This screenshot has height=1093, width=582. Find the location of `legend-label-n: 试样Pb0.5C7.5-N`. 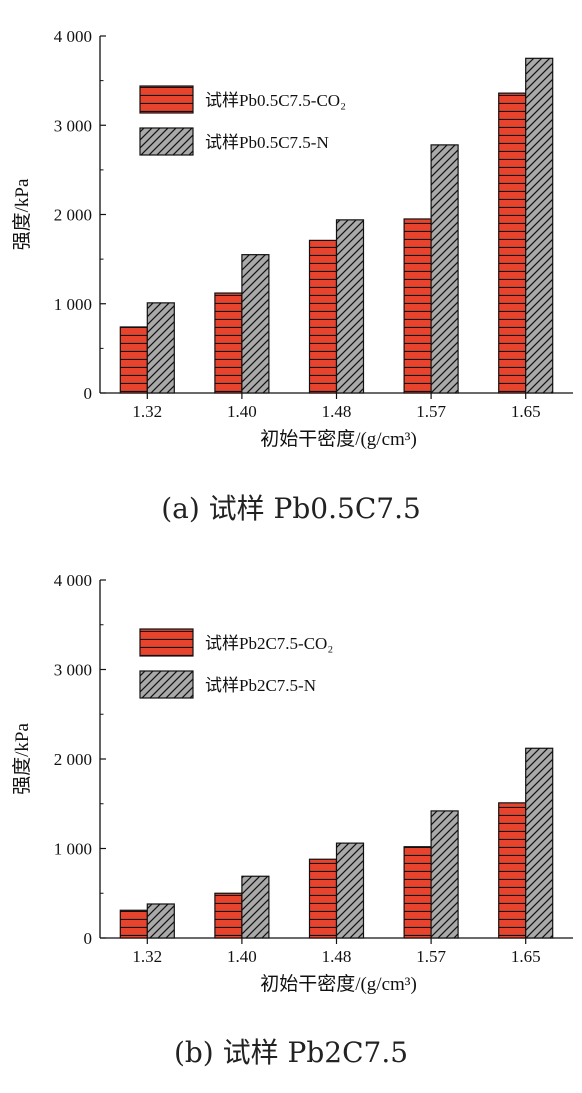

legend-label-n: 试样Pb0.5C7.5-N is located at coordinates (267, 142).